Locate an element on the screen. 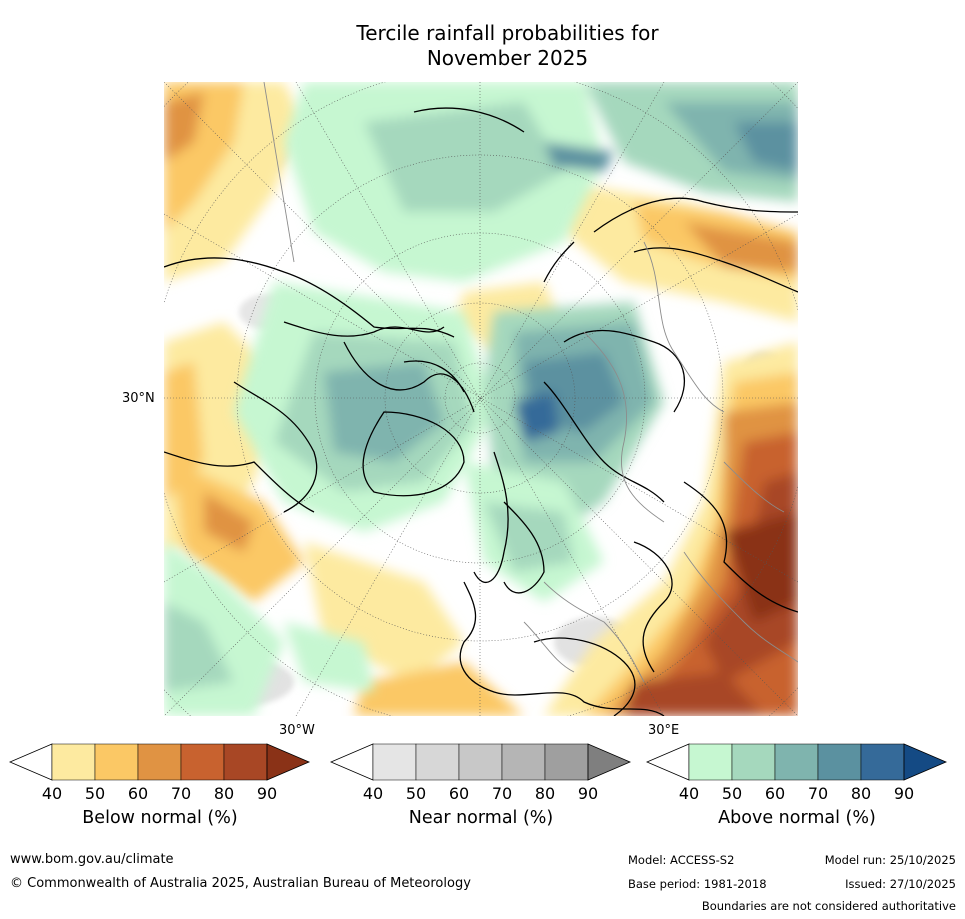 This screenshot has width=965, height=919. near-tick-label: 80 is located at coordinates (545, 793).